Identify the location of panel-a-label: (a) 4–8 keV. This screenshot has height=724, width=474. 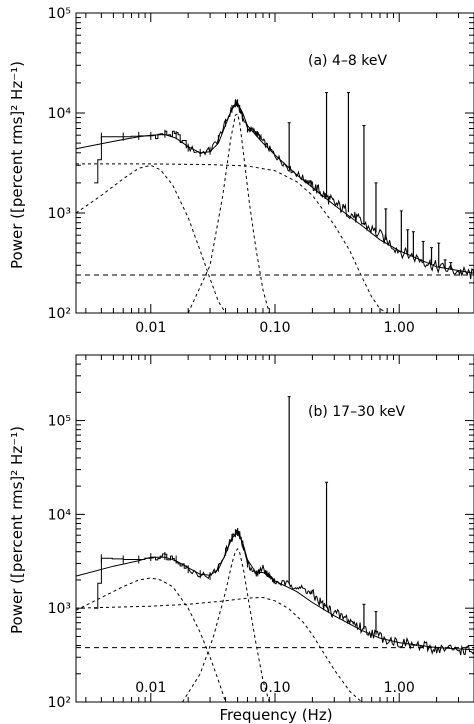
(347, 61).